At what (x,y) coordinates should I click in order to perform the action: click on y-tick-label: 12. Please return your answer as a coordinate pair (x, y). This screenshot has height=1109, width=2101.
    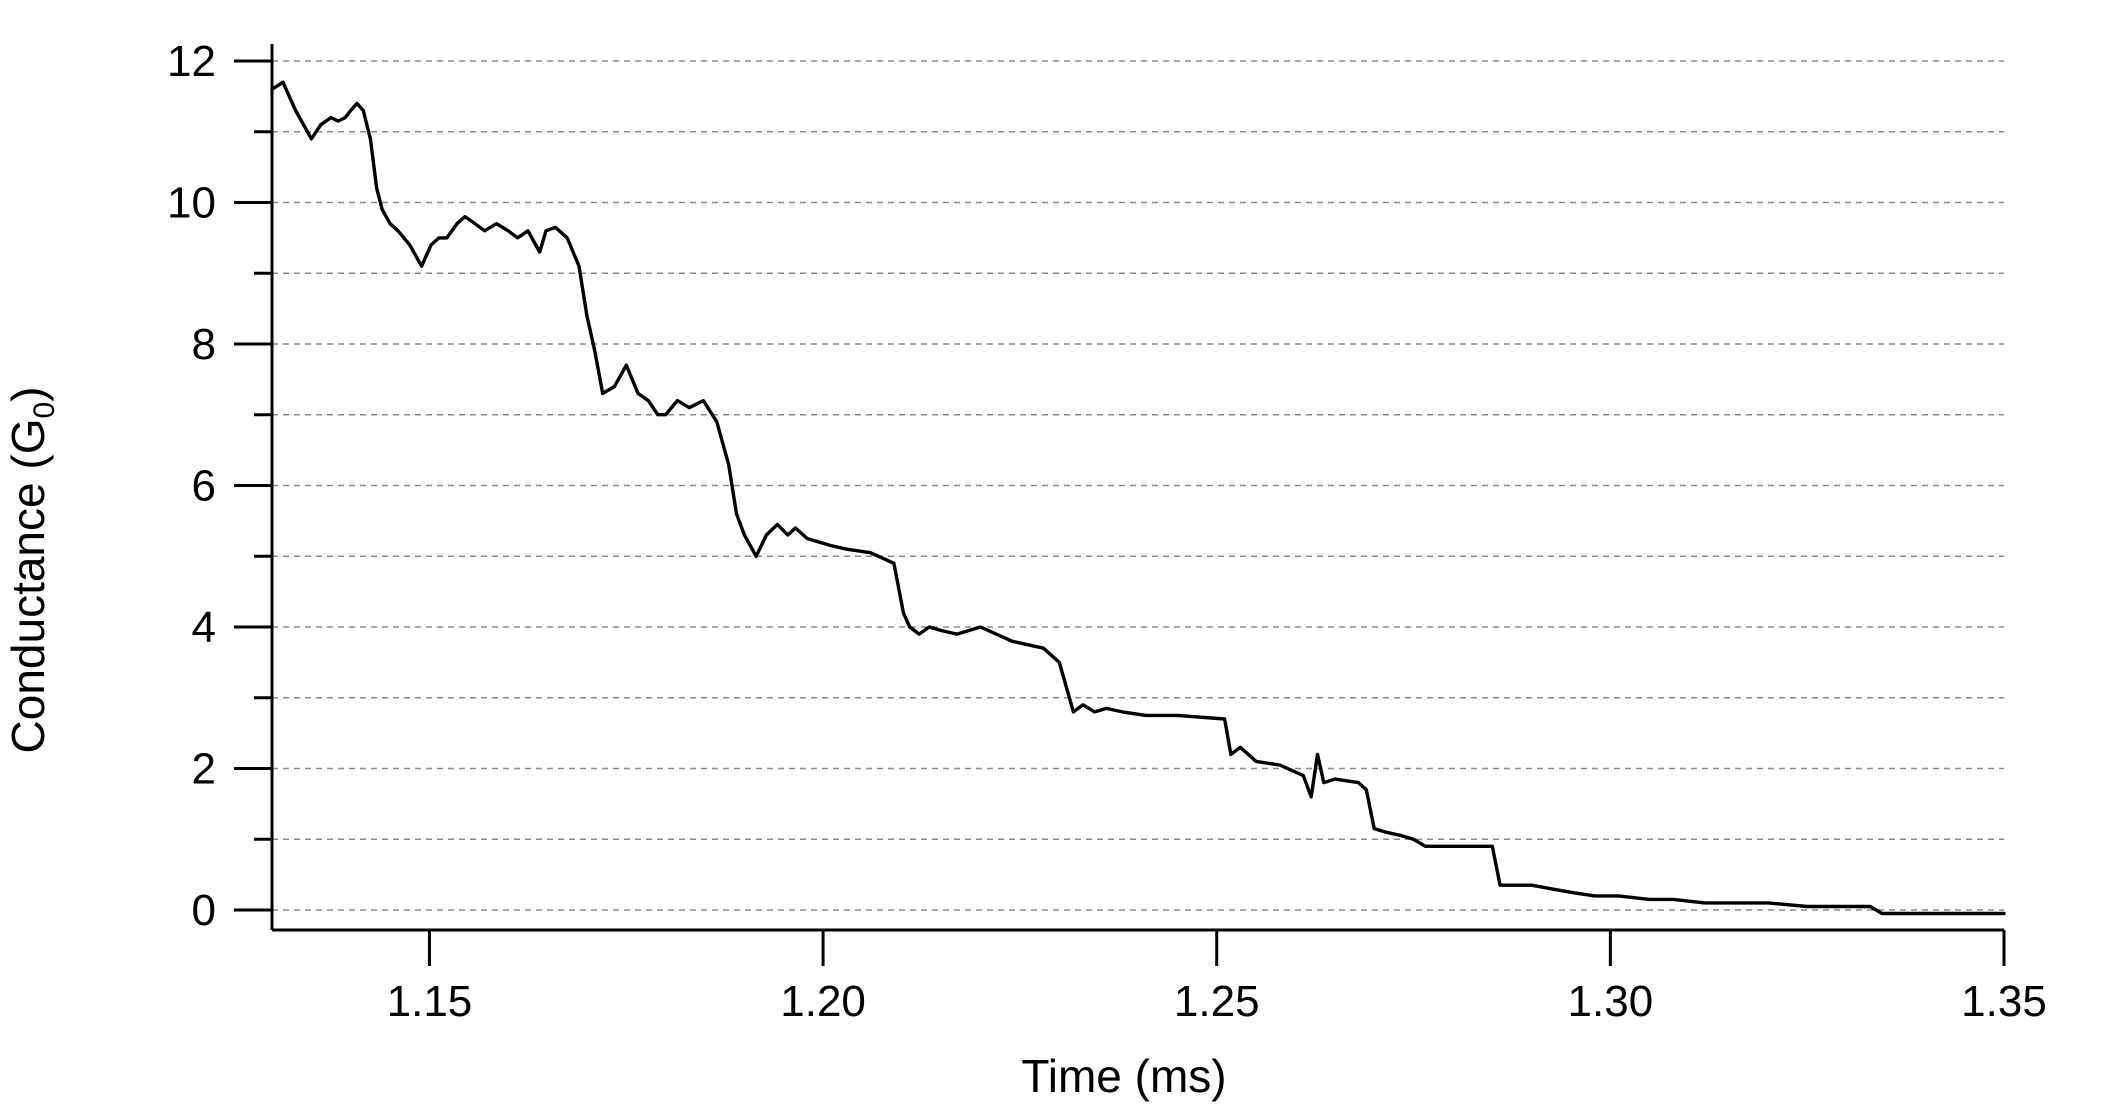
    Looking at the image, I should click on (191, 61).